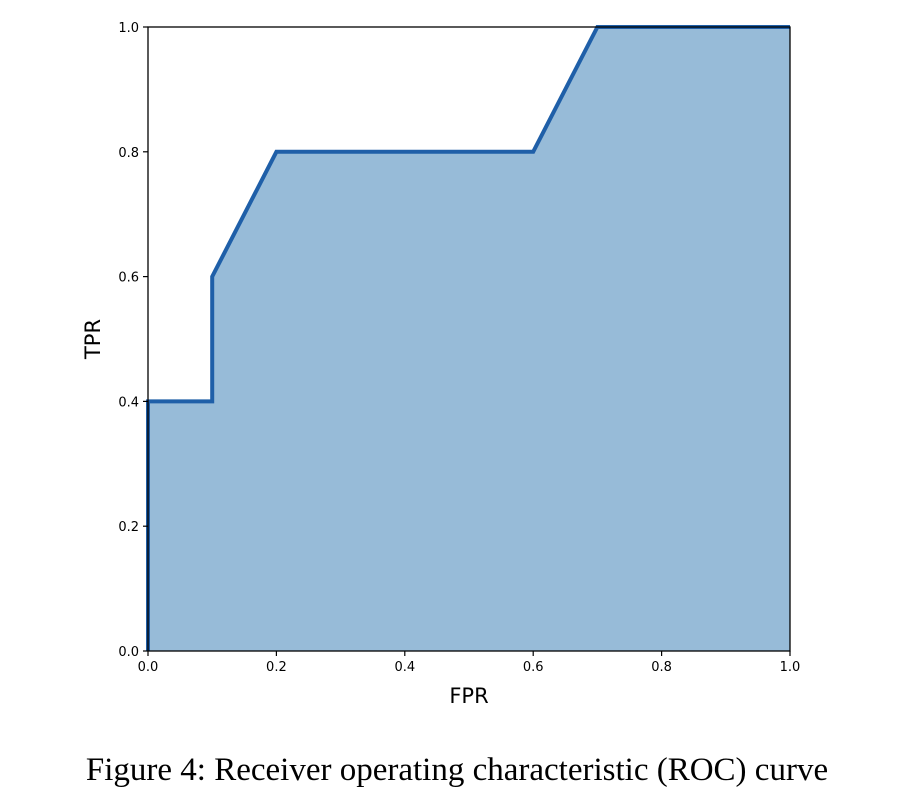  I want to click on x-tick-label: 1.0, so click(790, 667).